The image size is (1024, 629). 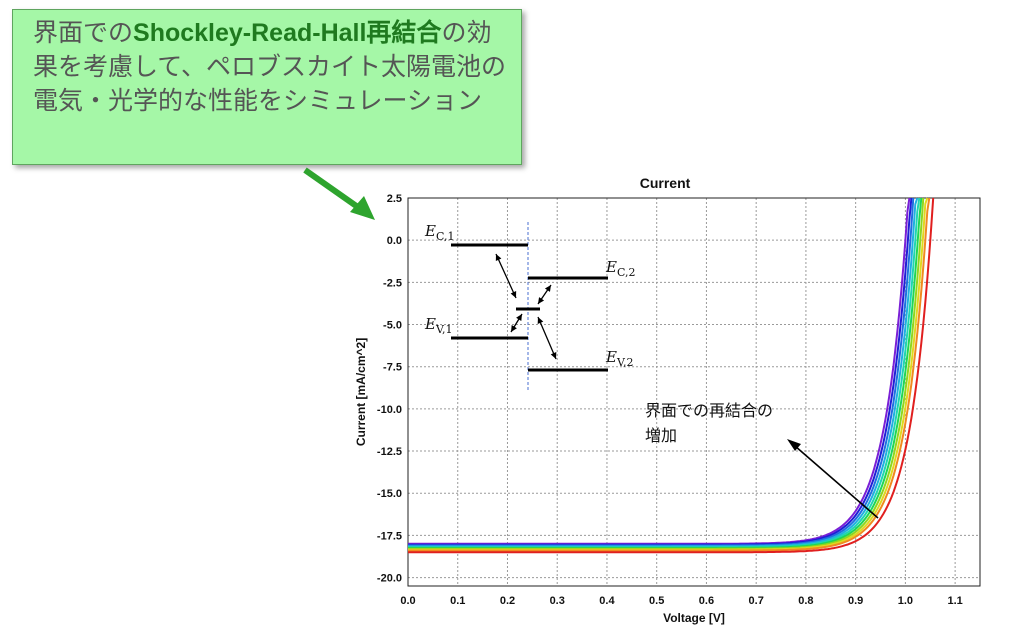 I want to click on x-tick-label: 0.4, so click(x=607, y=601).